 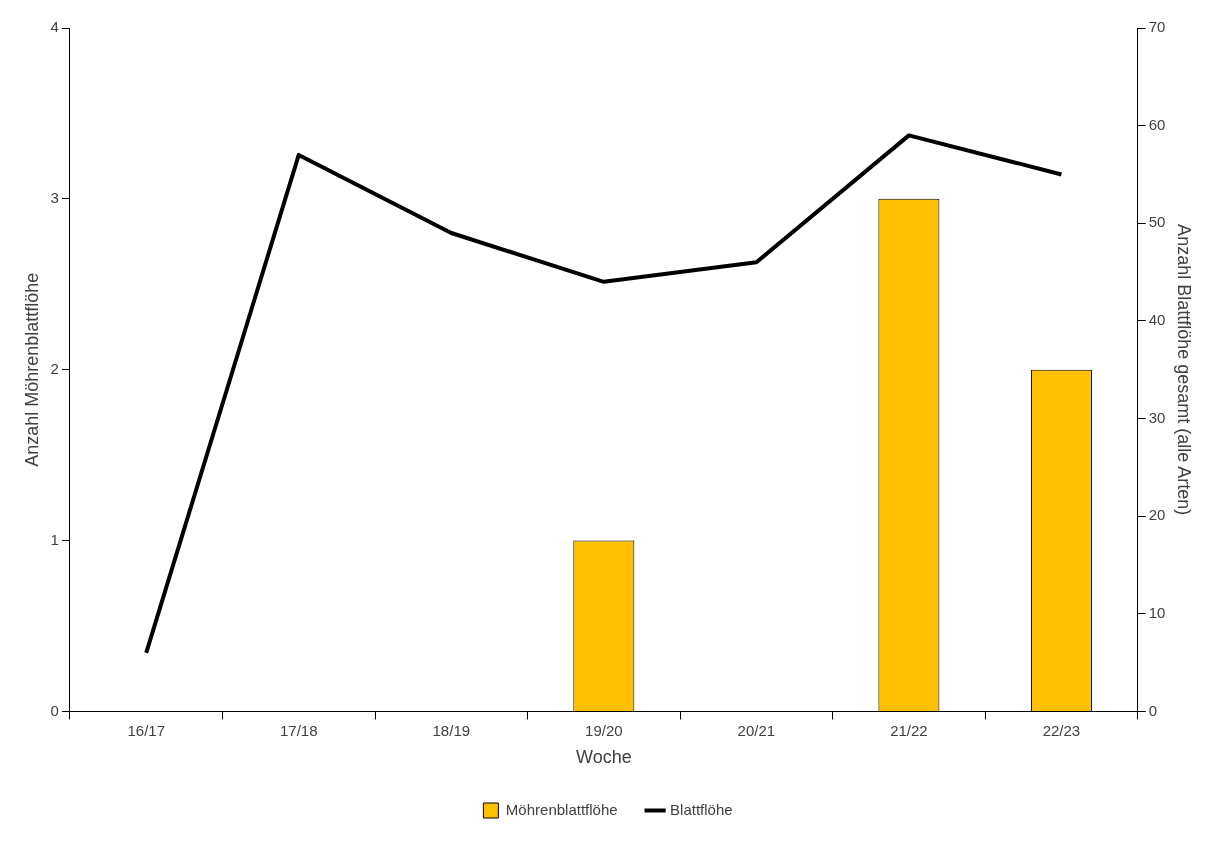 What do you see at coordinates (701, 809) in the screenshot?
I see `legend-label: Blattflöhe` at bounding box center [701, 809].